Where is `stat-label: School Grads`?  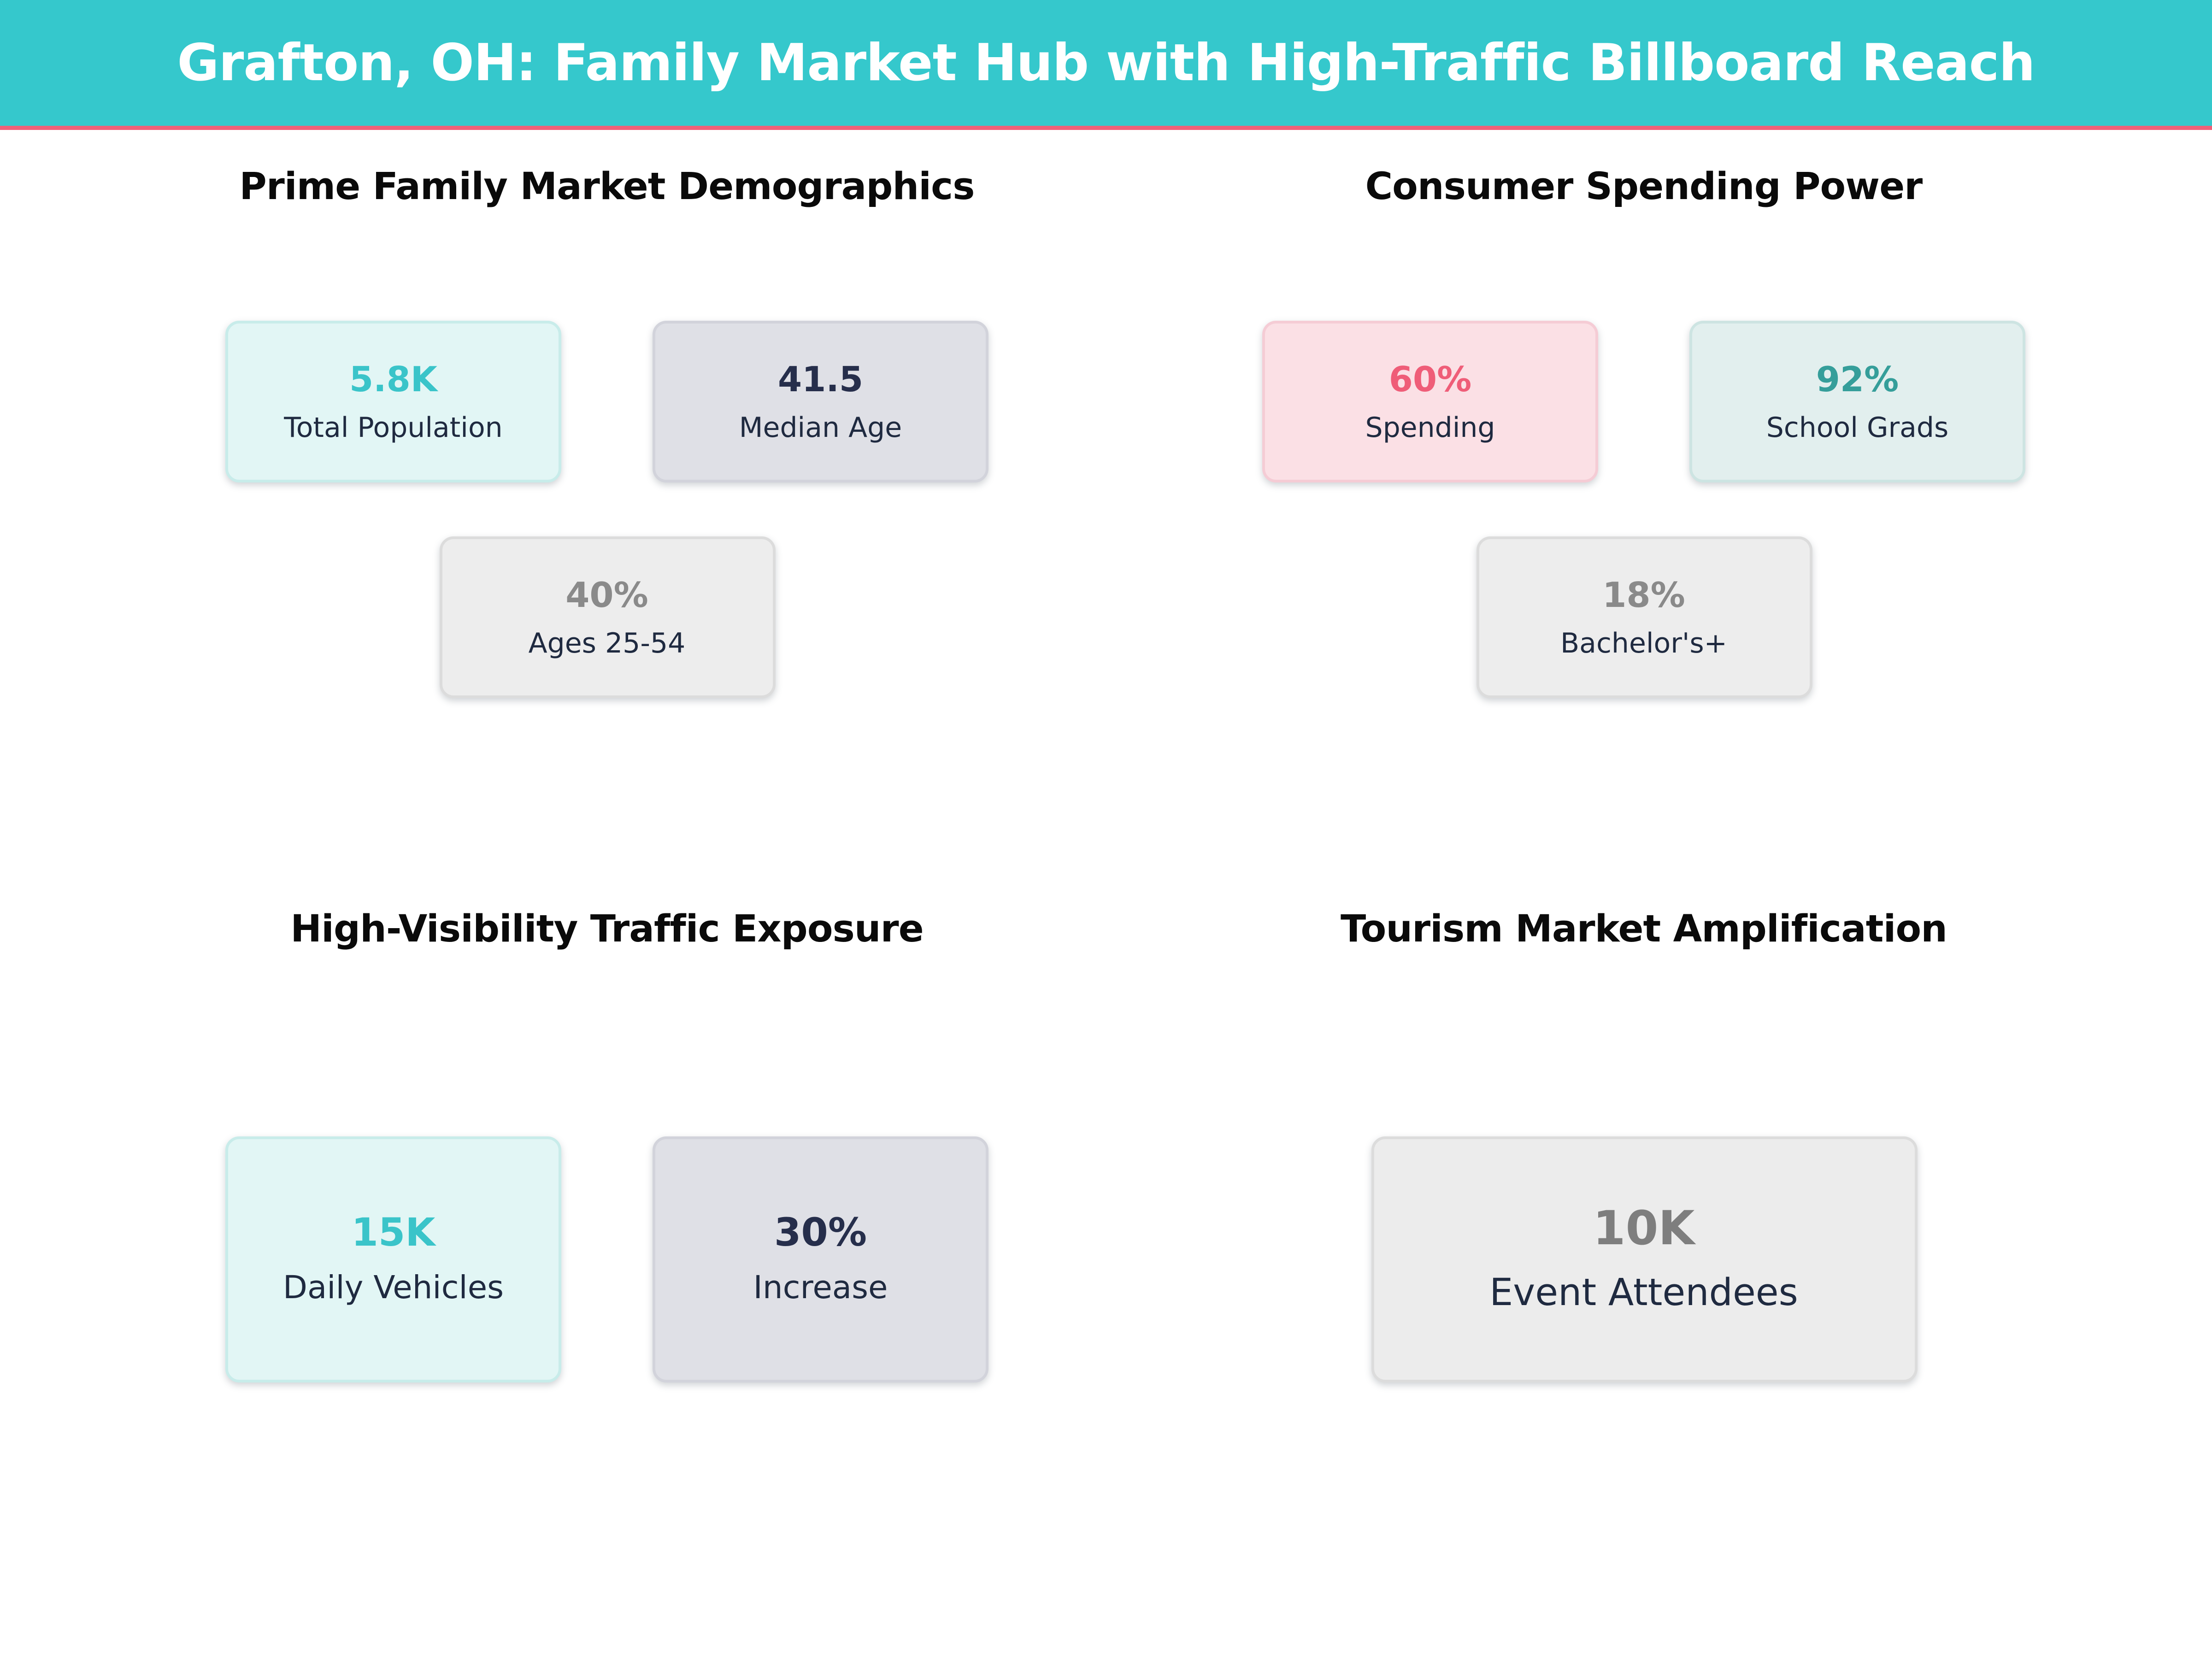 stat-label: School Grads is located at coordinates (1857, 427).